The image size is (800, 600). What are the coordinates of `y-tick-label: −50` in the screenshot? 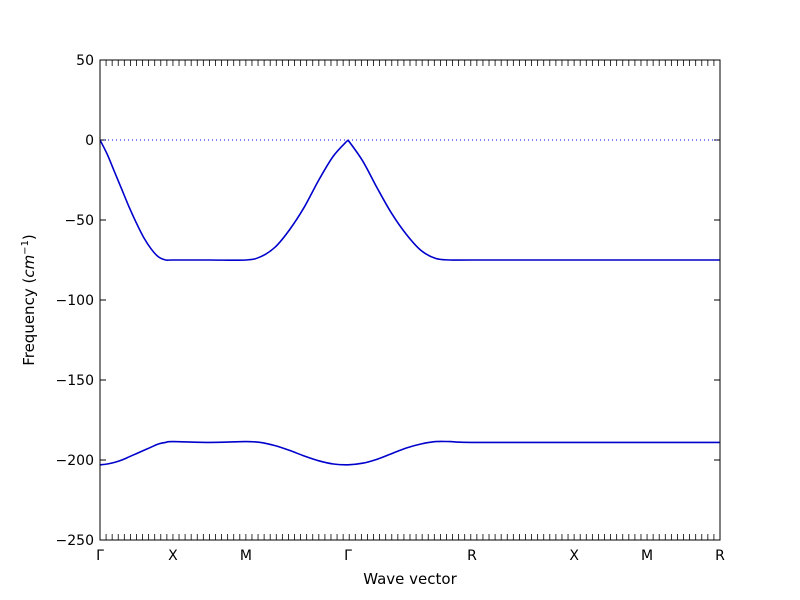 It's located at (79, 221).